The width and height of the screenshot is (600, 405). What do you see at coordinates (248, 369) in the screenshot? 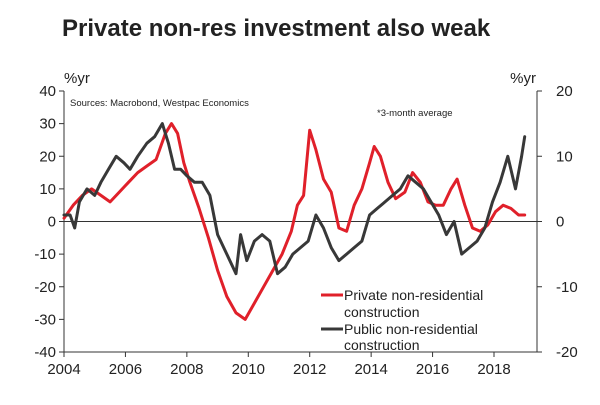
I see `x-tick-label: 2010` at bounding box center [248, 369].